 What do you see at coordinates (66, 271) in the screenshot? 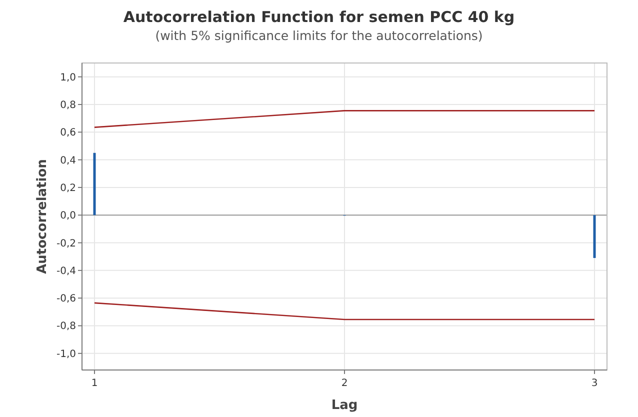
I see `y-tick-label: -0,4` at bounding box center [66, 271].